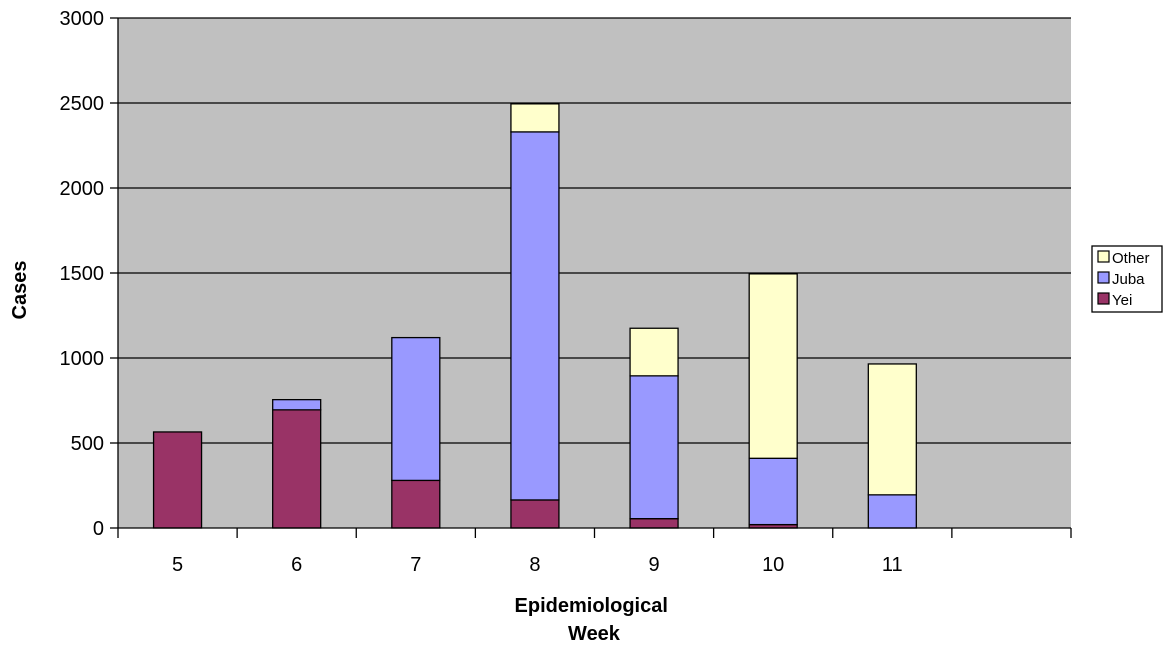 Image resolution: width=1164 pixels, height=652 pixels. I want to click on y-tick-label: 500, so click(87, 444).